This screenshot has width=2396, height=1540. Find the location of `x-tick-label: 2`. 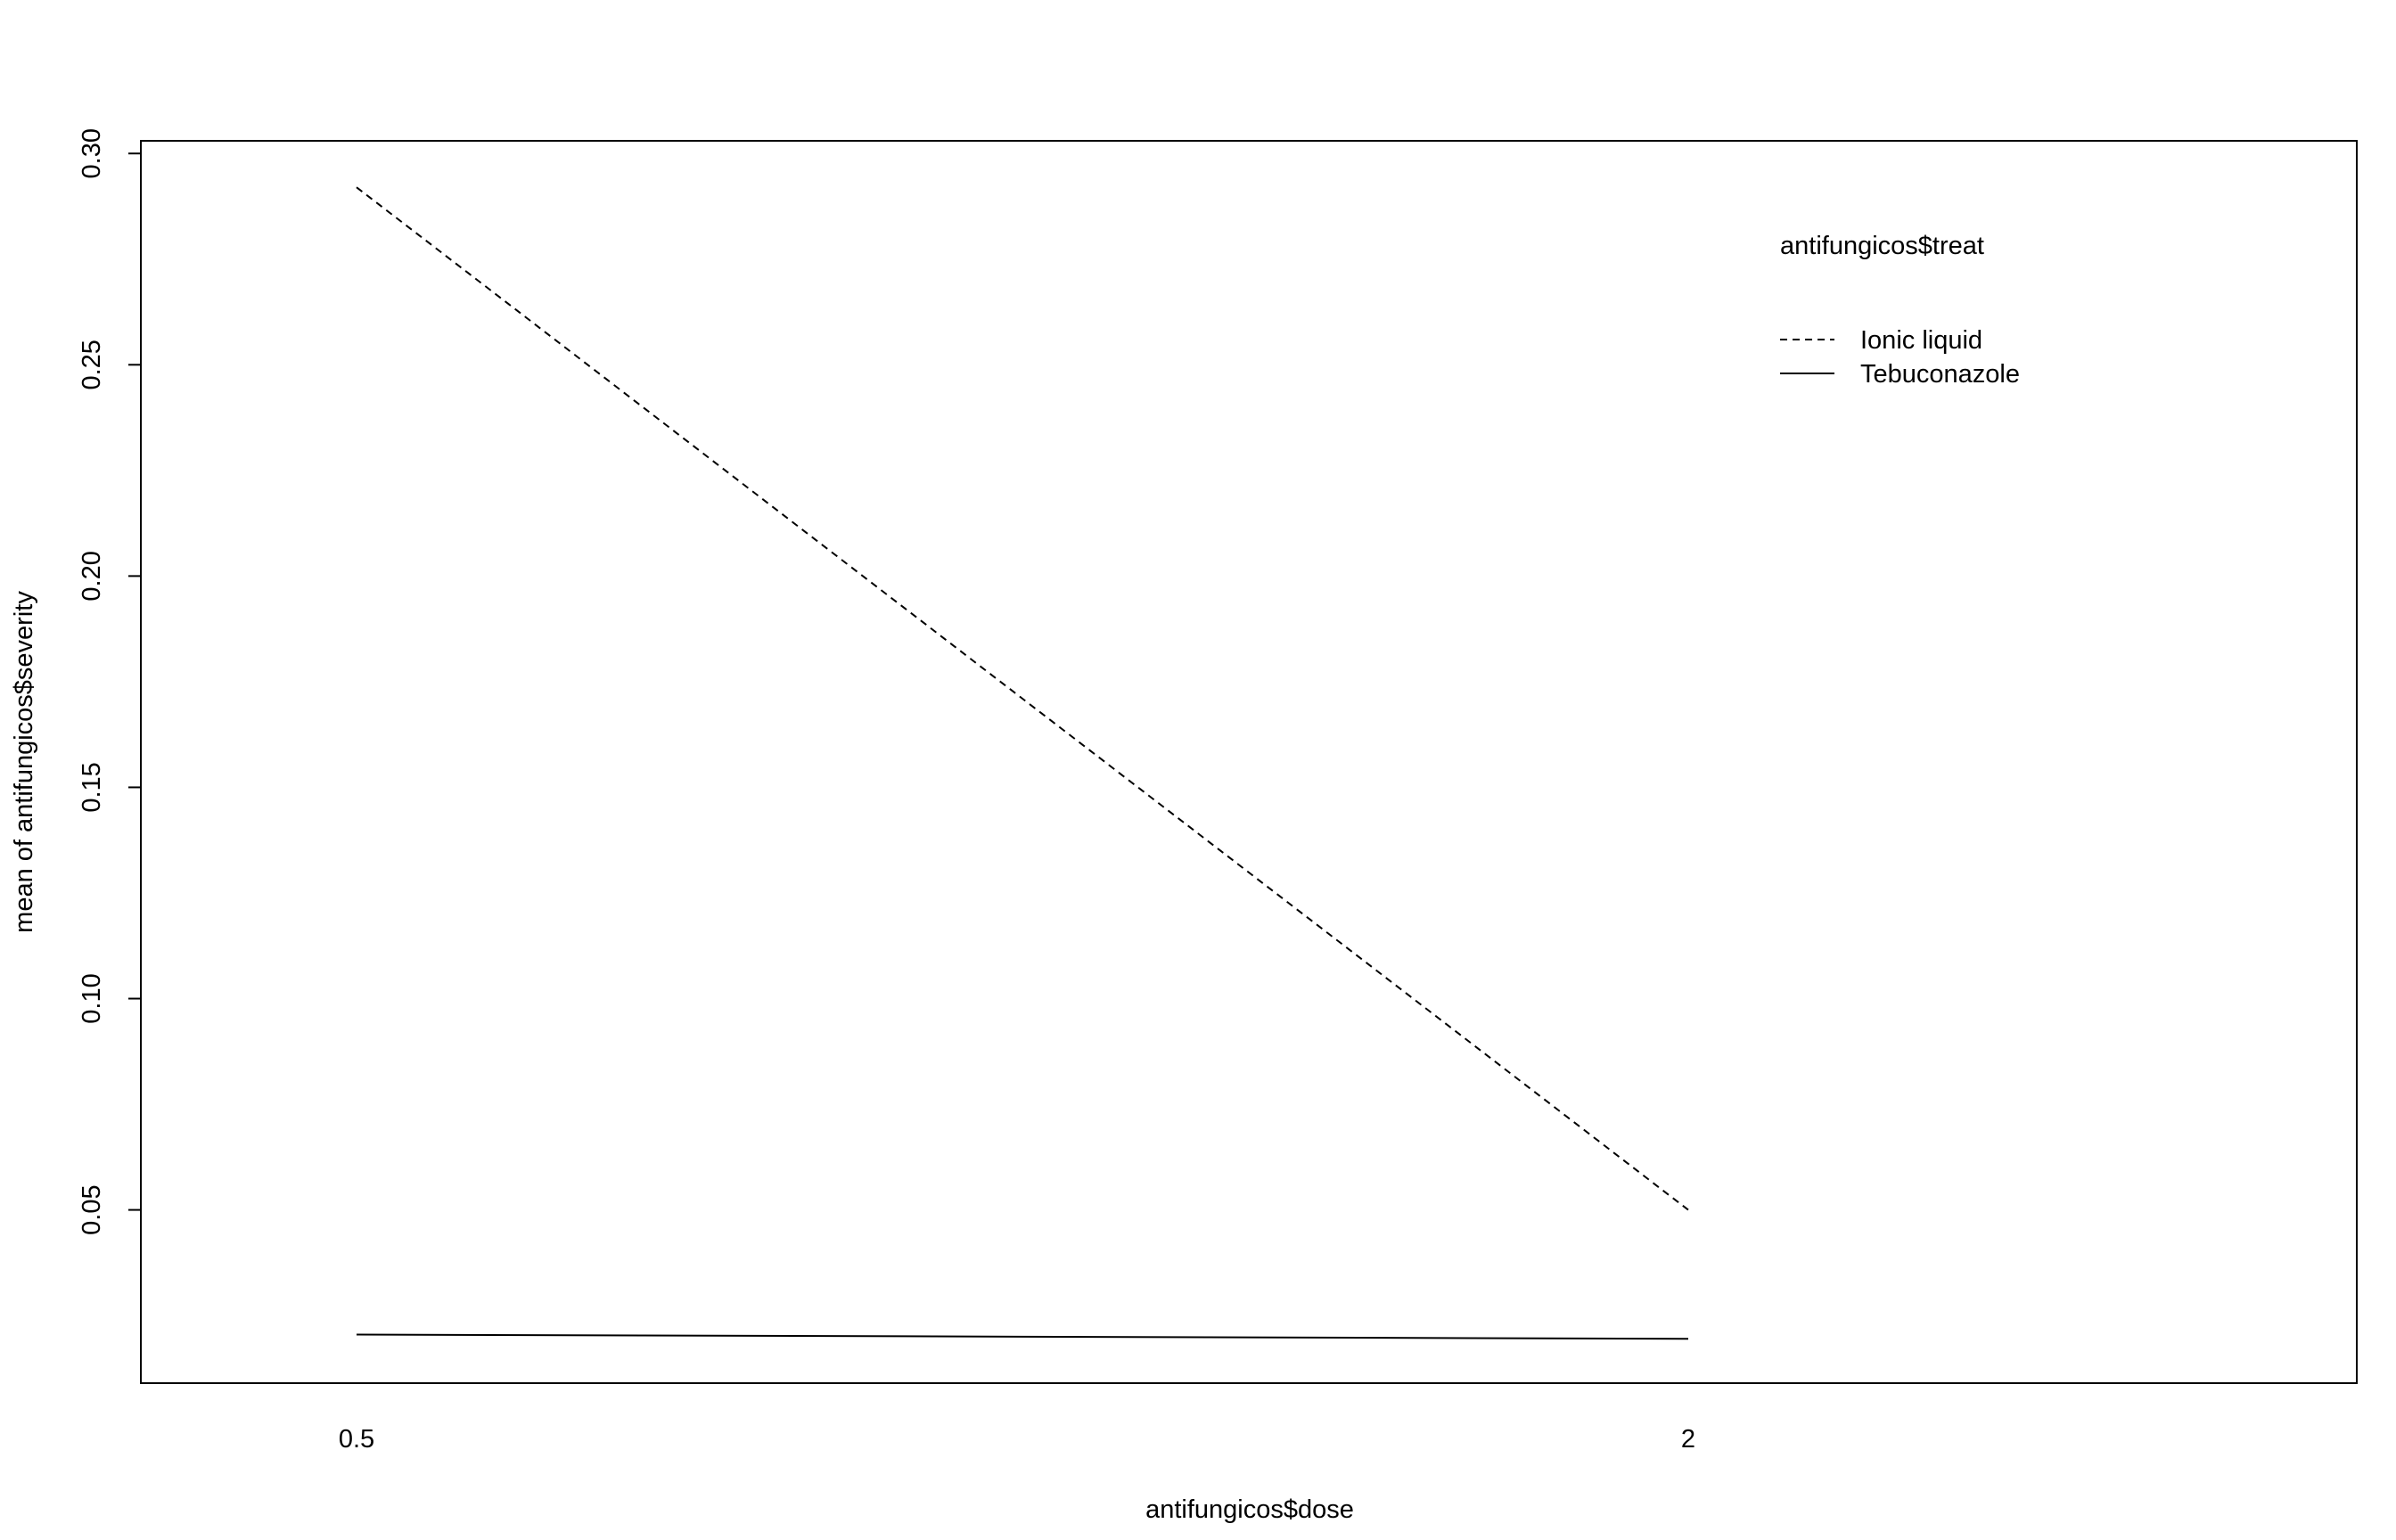

x-tick-label: 2 is located at coordinates (1688, 1439).